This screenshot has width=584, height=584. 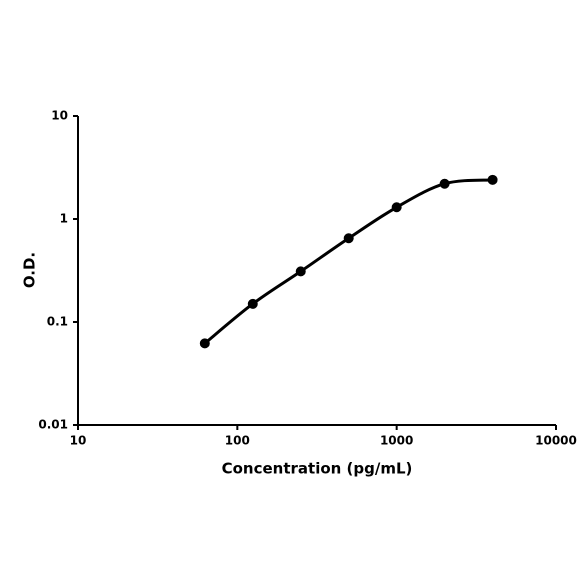 I want to click on x-tick-label: 100, so click(x=237, y=441).